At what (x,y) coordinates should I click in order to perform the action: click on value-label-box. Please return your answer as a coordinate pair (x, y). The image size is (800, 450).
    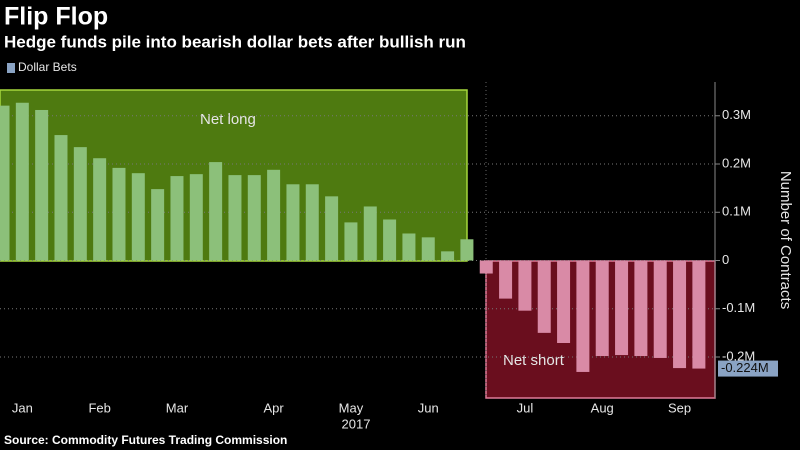
    Looking at the image, I should click on (748, 368).